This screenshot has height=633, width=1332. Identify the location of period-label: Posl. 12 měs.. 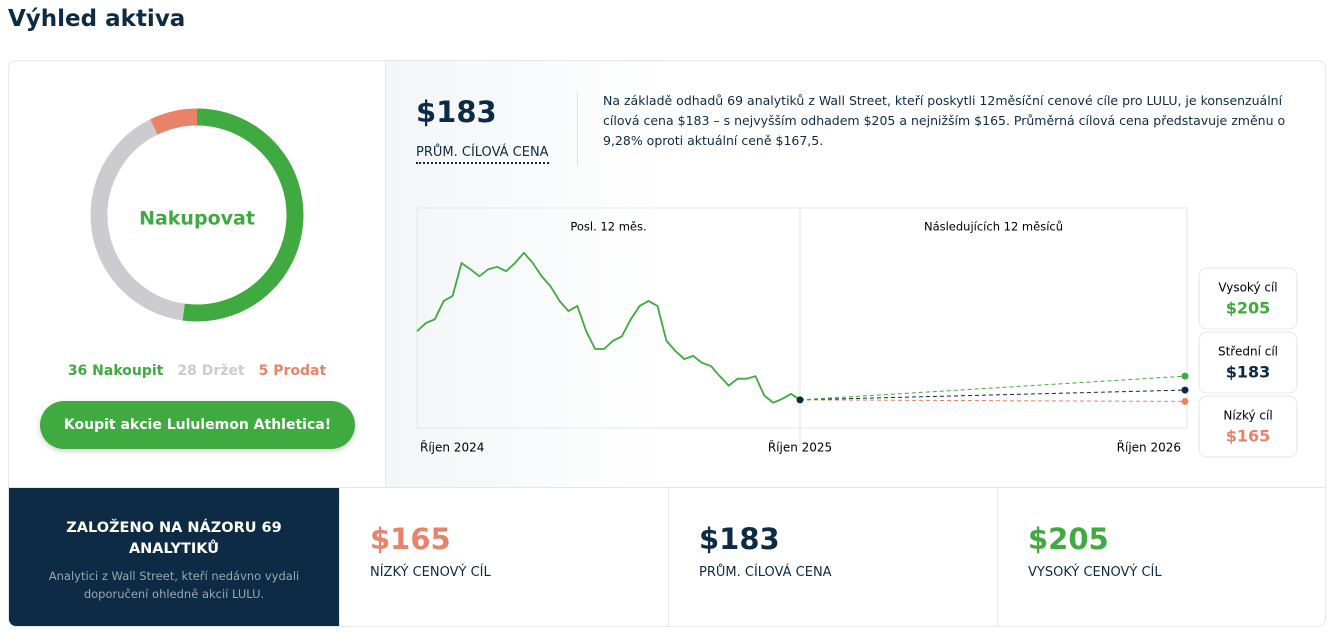
(608, 227).